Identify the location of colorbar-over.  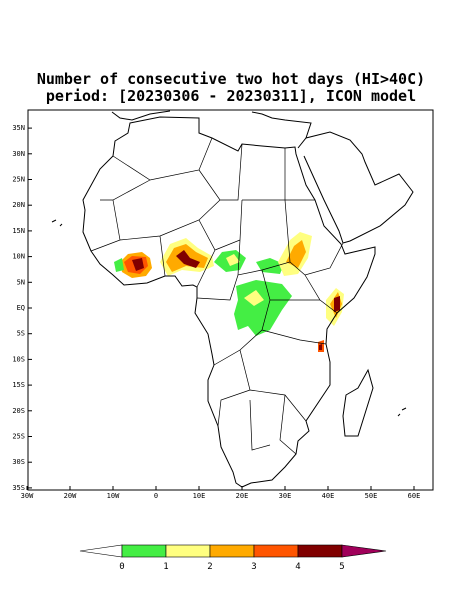
(364, 551).